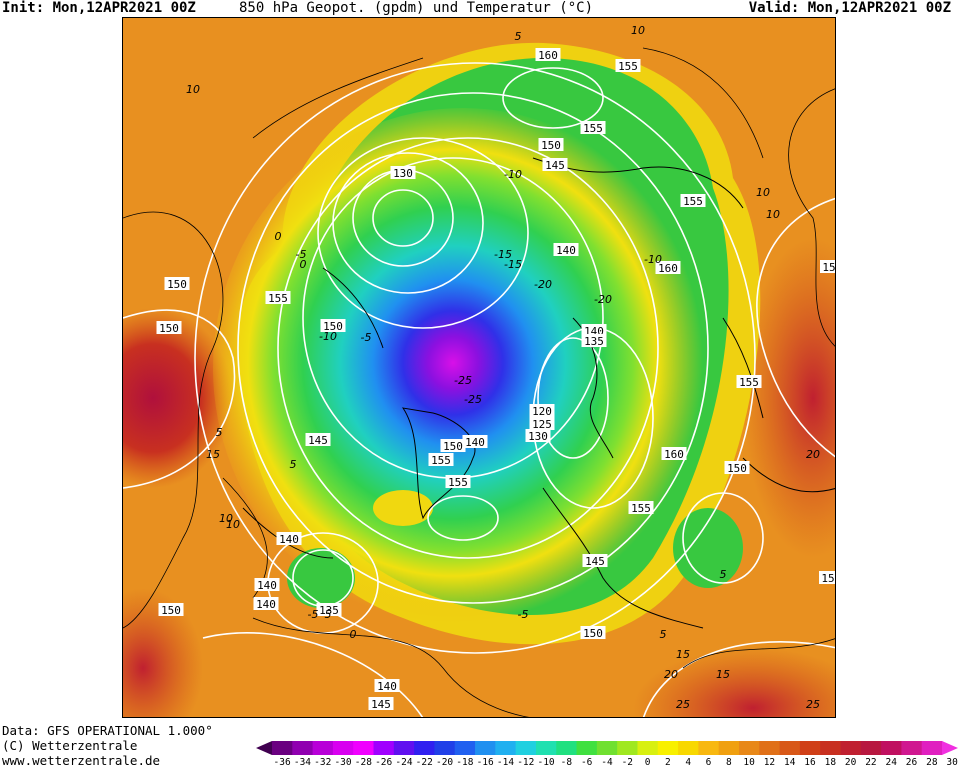  I want to click on colorbar-tick-label: -2, so click(627, 762).